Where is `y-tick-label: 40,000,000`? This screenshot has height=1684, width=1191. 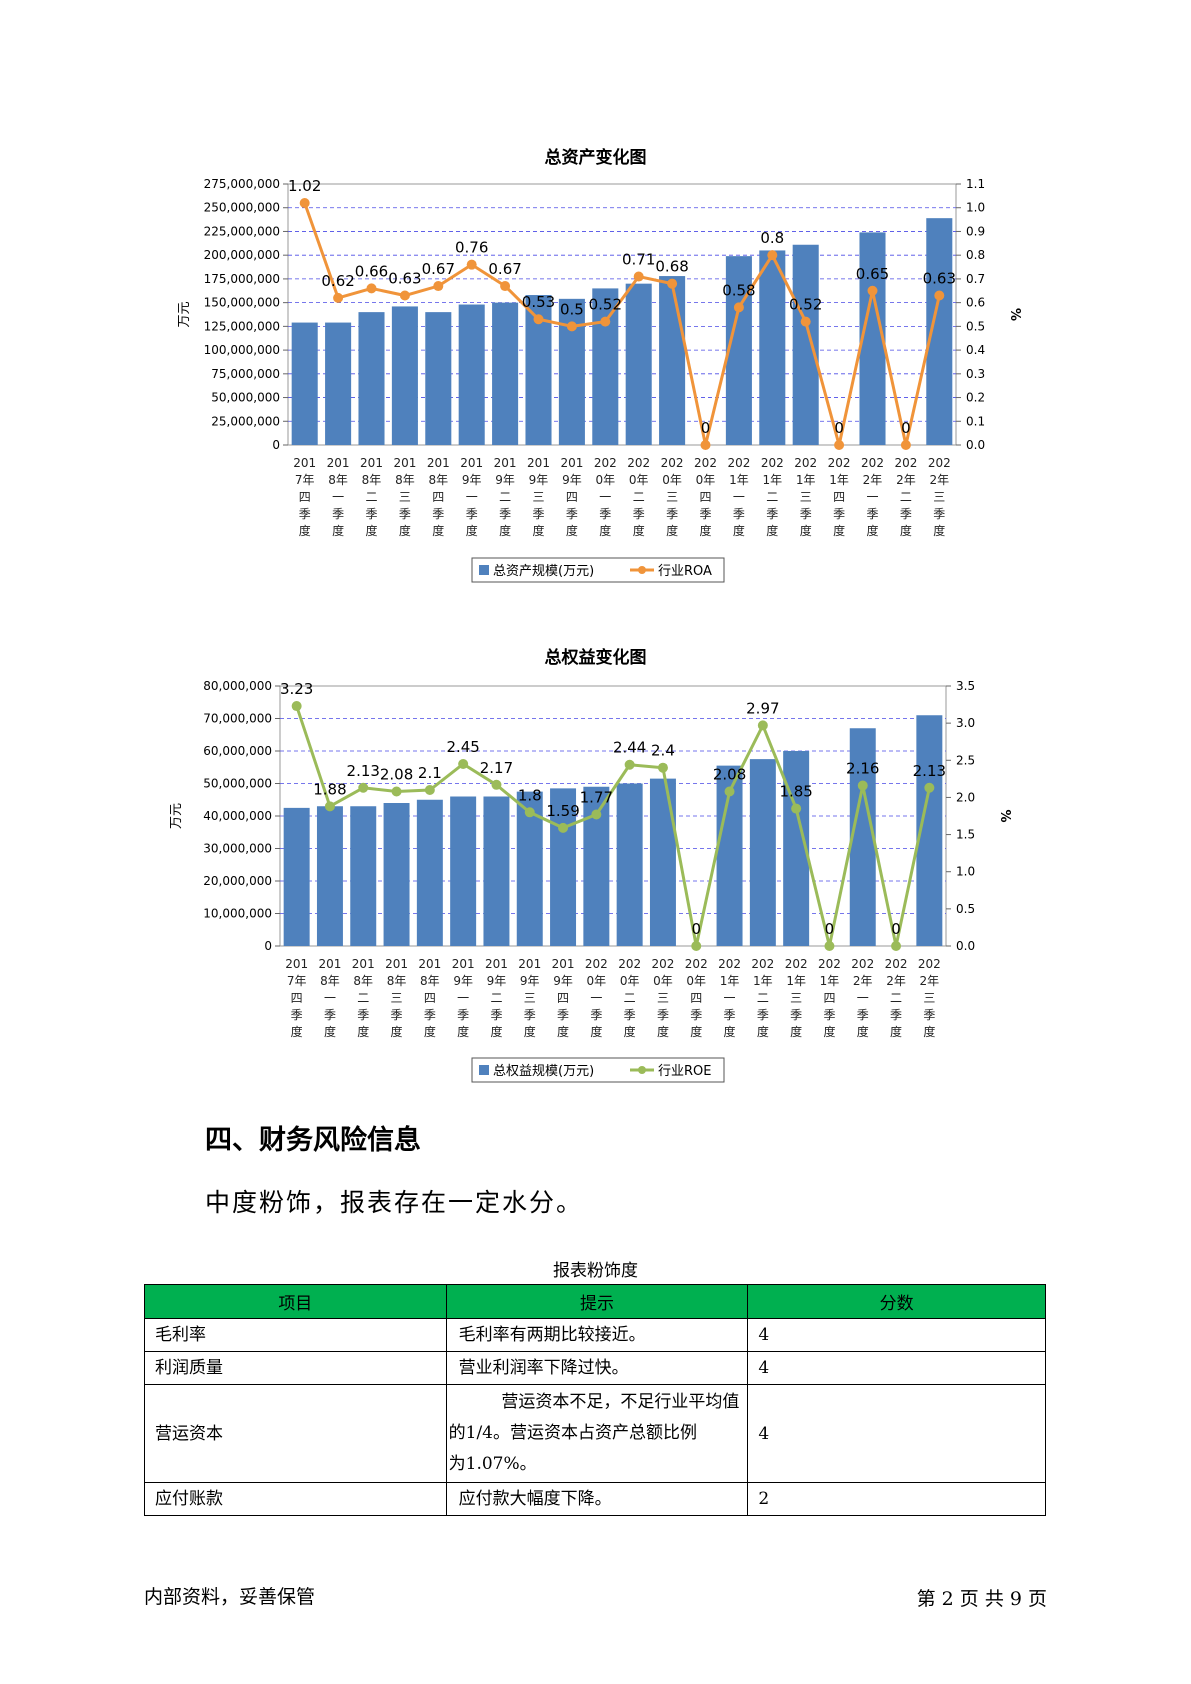 y-tick-label: 40,000,000 is located at coordinates (237, 816).